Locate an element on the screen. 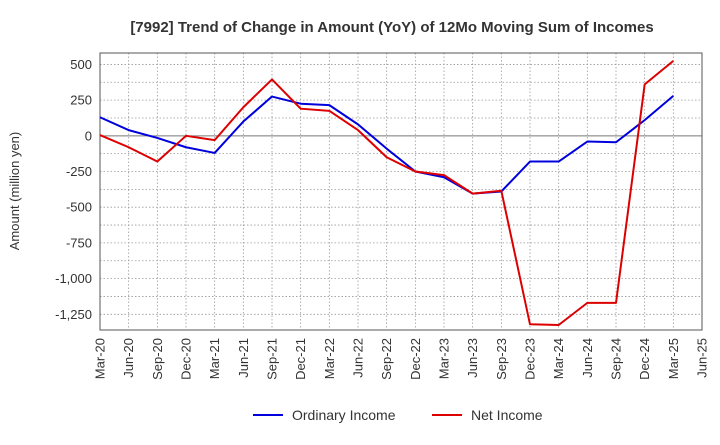 Image resolution: width=720 pixels, height=445 pixels. x-tick-label: Mar-25 is located at coordinates (673, 358).